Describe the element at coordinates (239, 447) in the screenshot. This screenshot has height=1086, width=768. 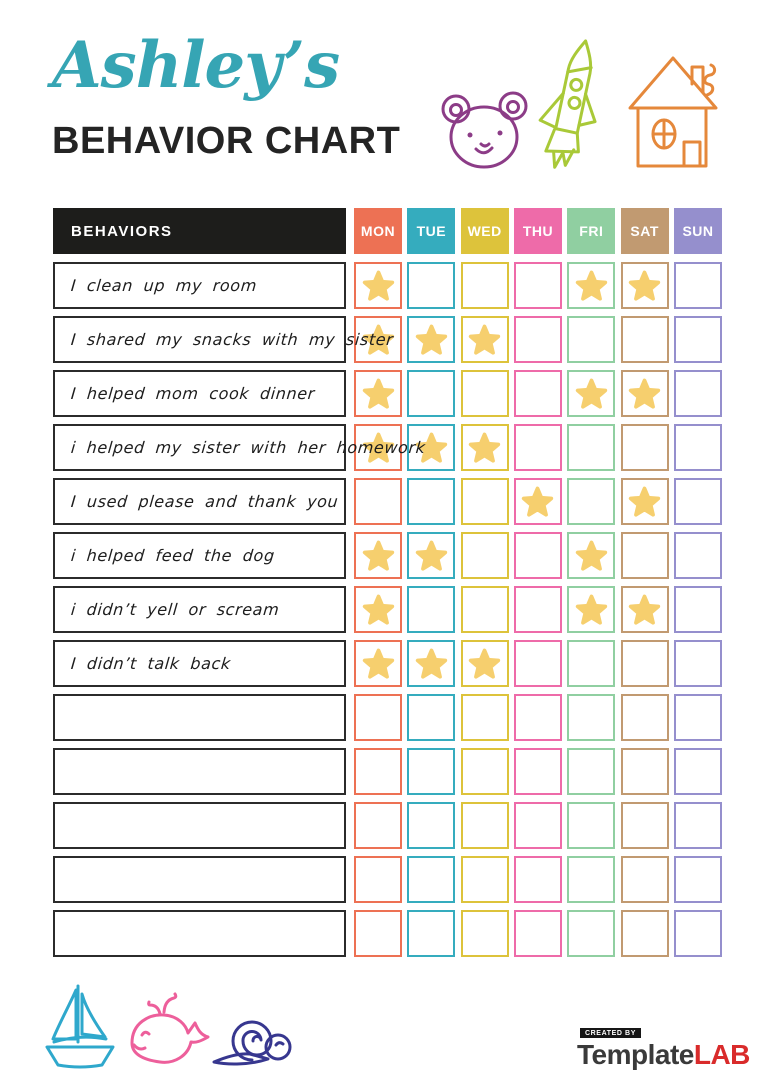
I see `behavior-label-box: i helped my sister with her homework` at that location.